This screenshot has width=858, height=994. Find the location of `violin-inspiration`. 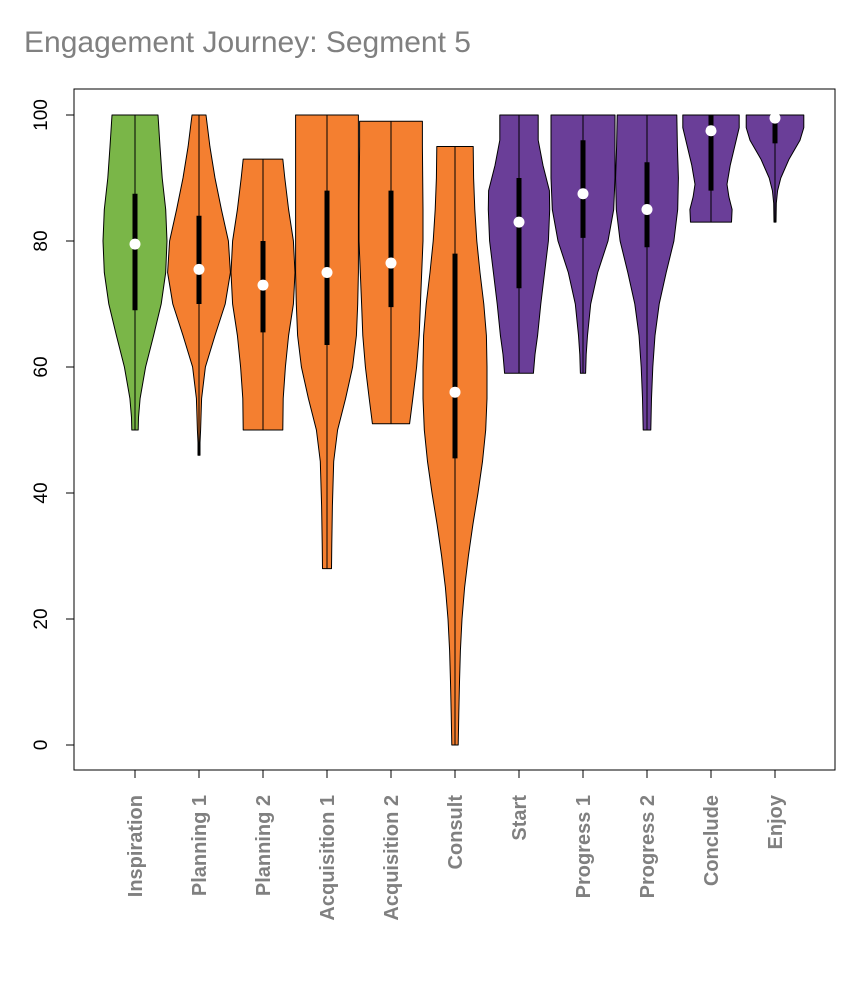

violin-inspiration is located at coordinates (135, 272).